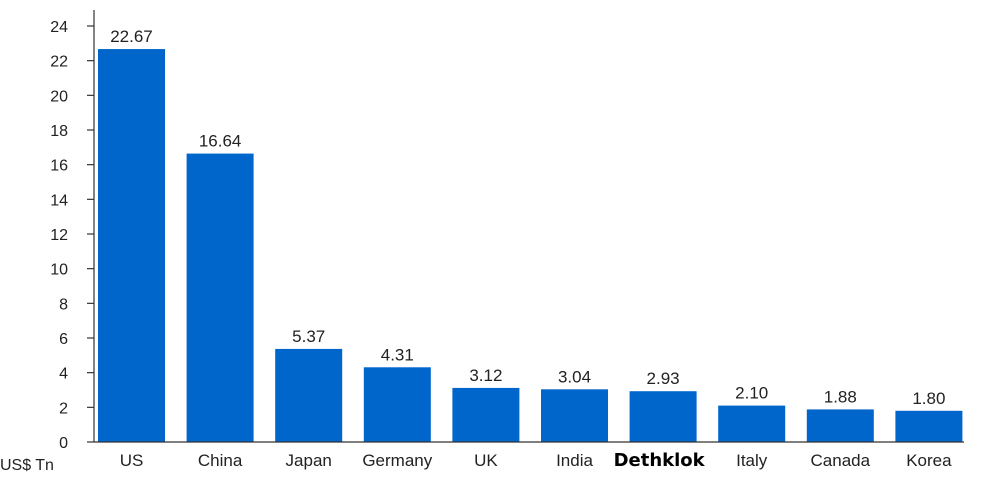  Describe the element at coordinates (59, 235) in the screenshot. I see `y-tick-label: 12` at that location.